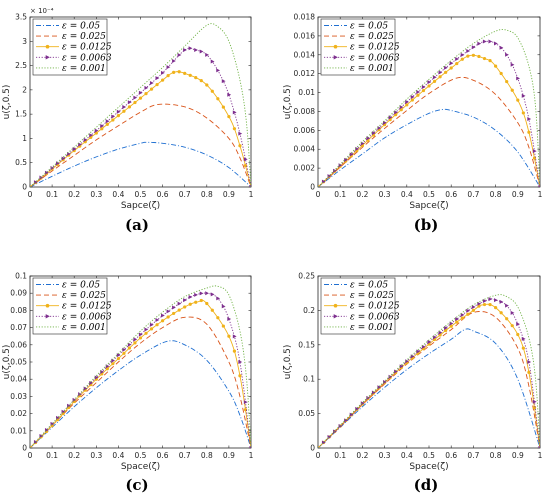 The height and width of the screenshot is (500, 550). Describe the element at coordinates (7, 102) in the screenshot. I see `y-axis-label: u(ζ,0.5)` at that location.